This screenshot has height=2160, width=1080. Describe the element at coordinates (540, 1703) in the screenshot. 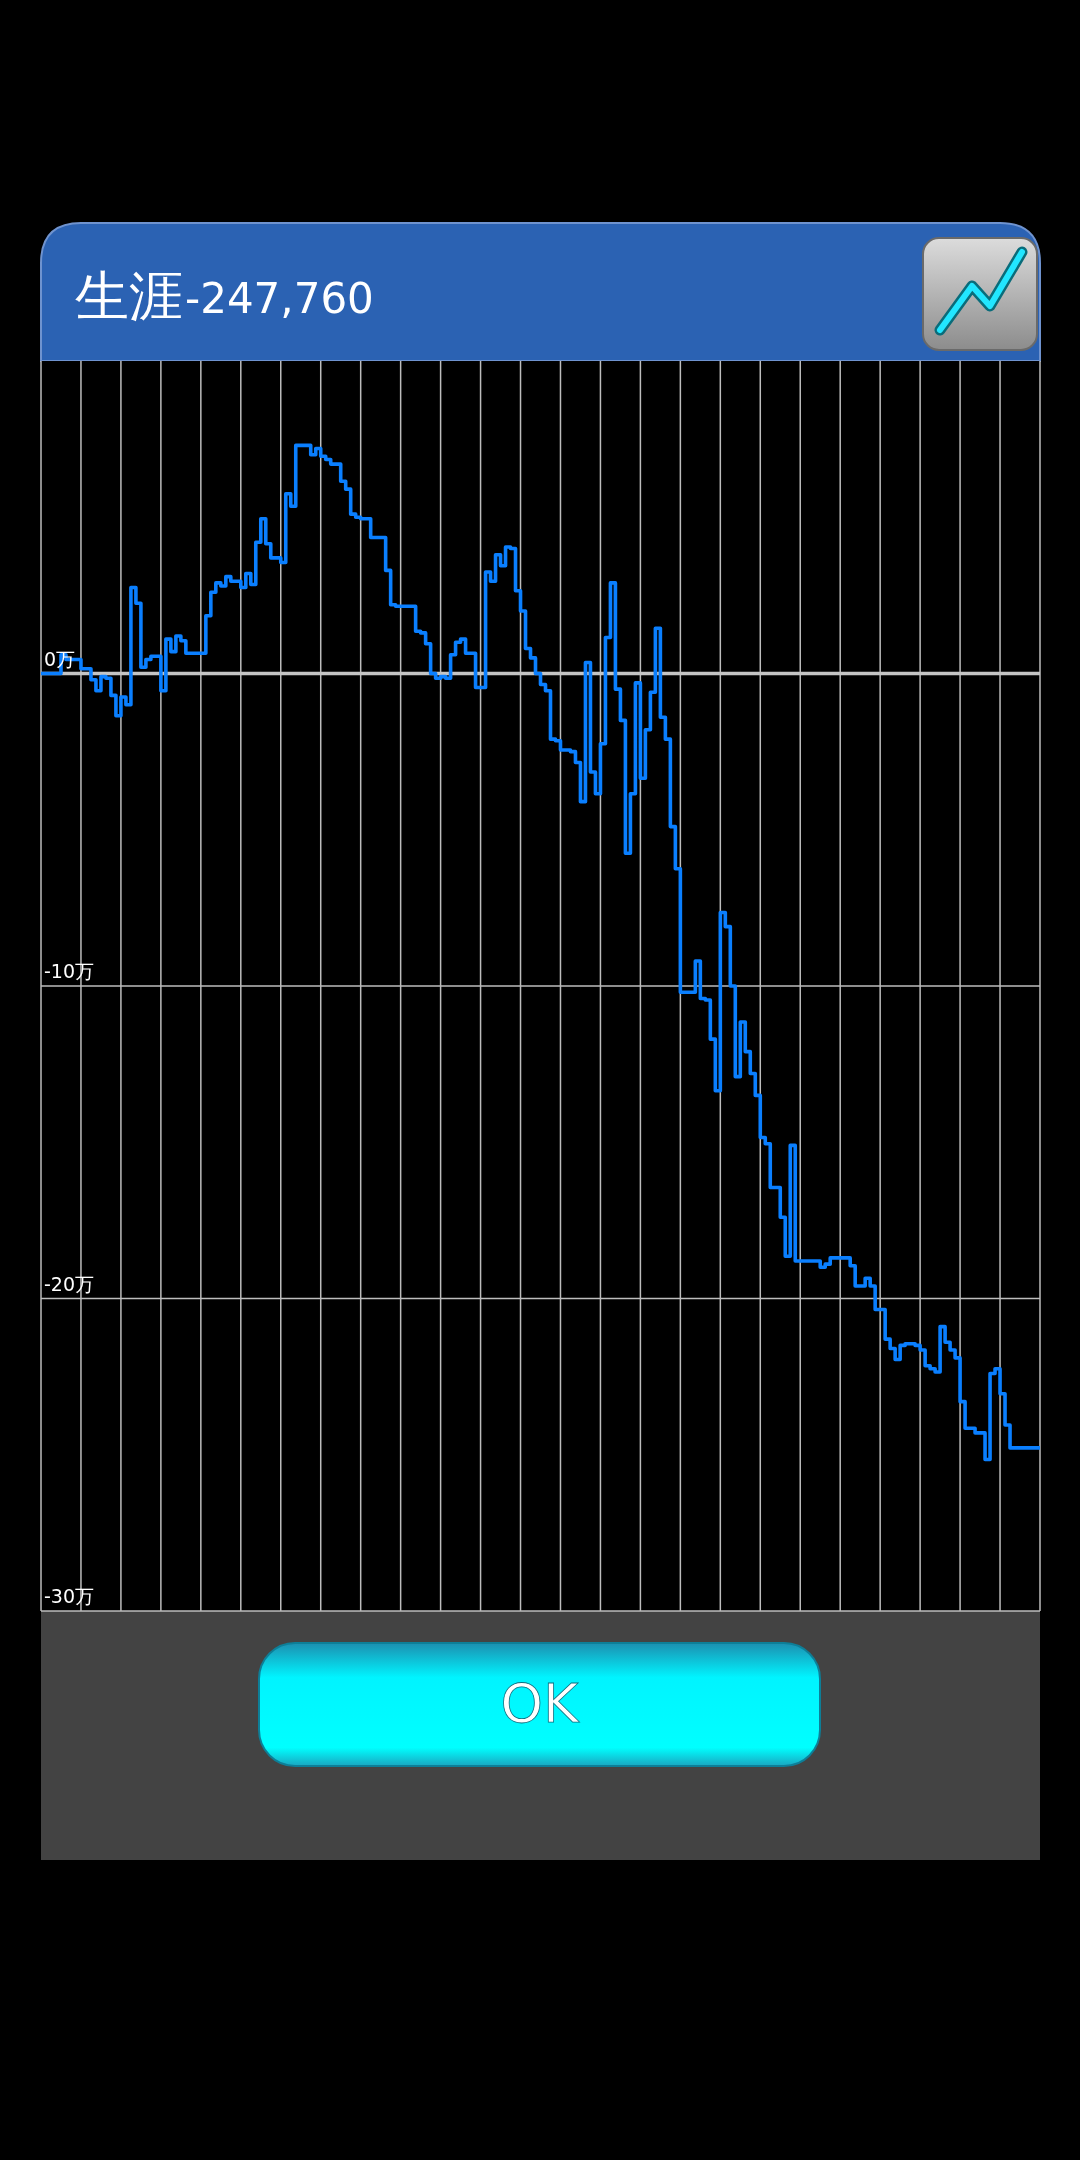

I see `text: OK` at that location.